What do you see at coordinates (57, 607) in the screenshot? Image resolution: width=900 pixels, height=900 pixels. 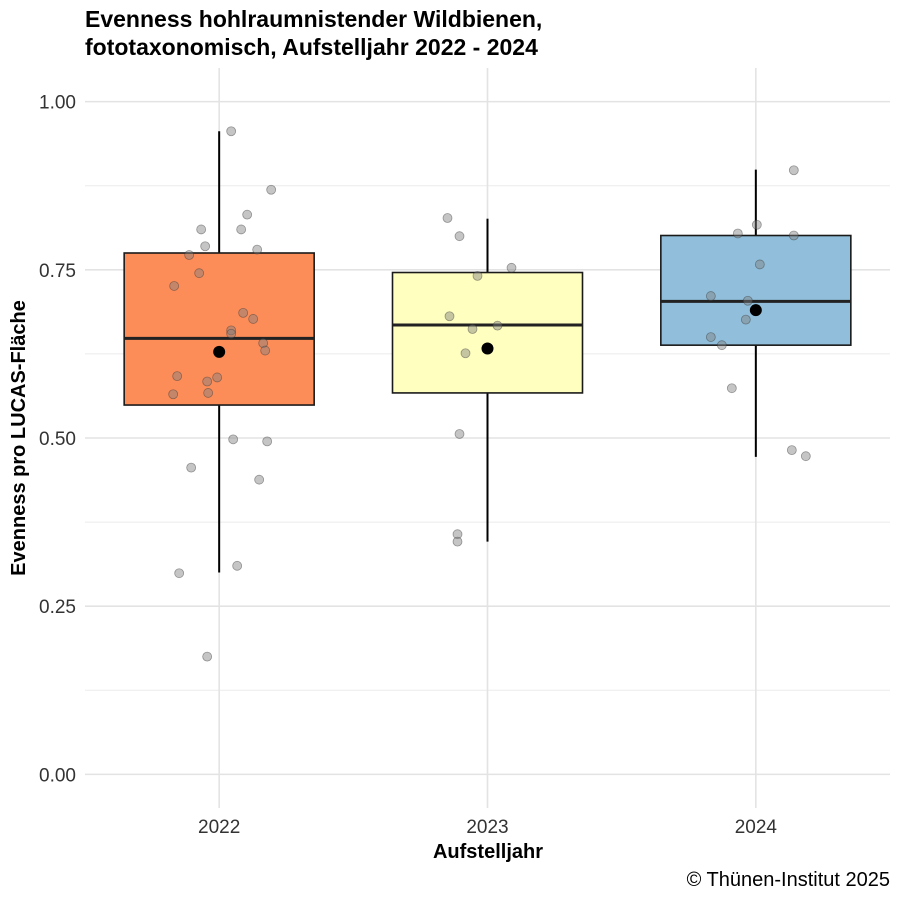 I see `y-tick-label: 0.25` at bounding box center [57, 607].